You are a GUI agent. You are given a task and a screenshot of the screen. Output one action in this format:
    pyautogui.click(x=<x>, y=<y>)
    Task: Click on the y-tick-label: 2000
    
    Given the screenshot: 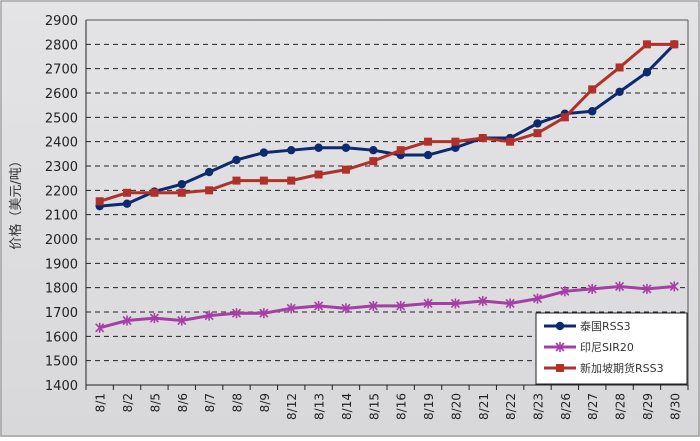 What is the action you would take?
    pyautogui.click(x=61, y=240)
    